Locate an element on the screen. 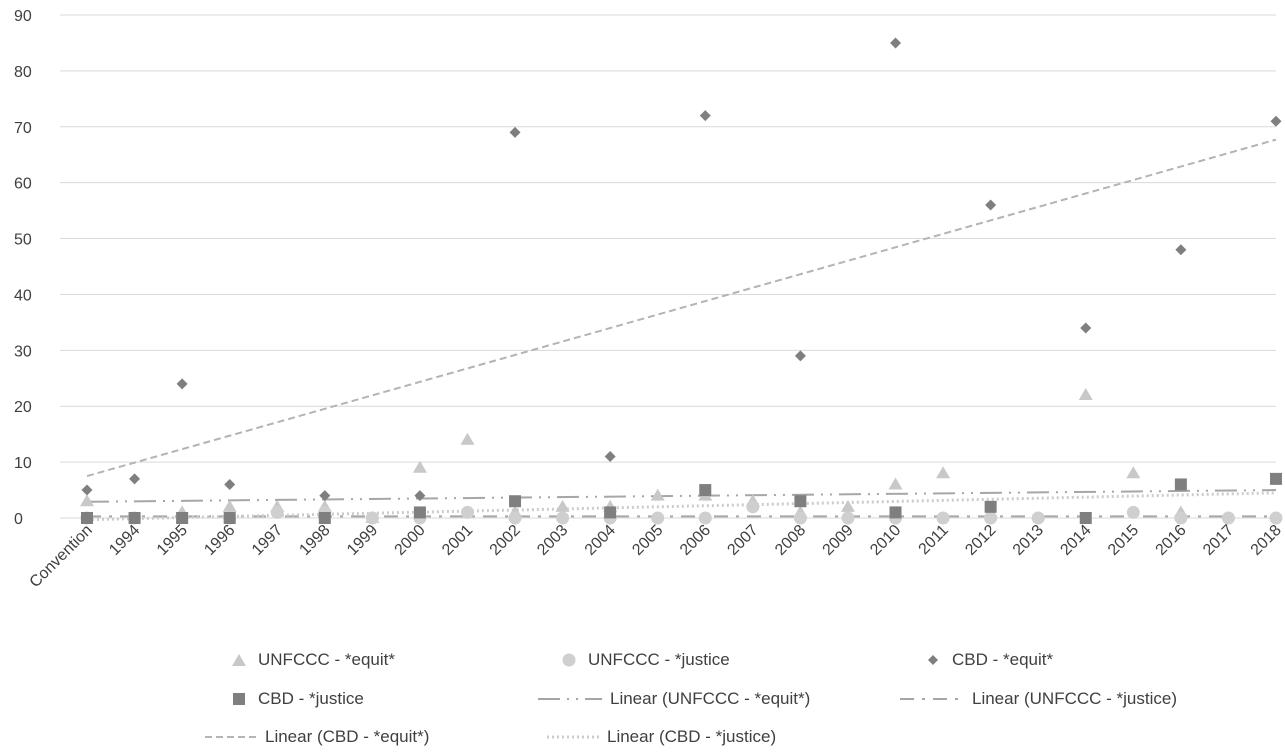 This screenshot has width=1285, height=755. y-tick-label: 80 is located at coordinates (23, 72).